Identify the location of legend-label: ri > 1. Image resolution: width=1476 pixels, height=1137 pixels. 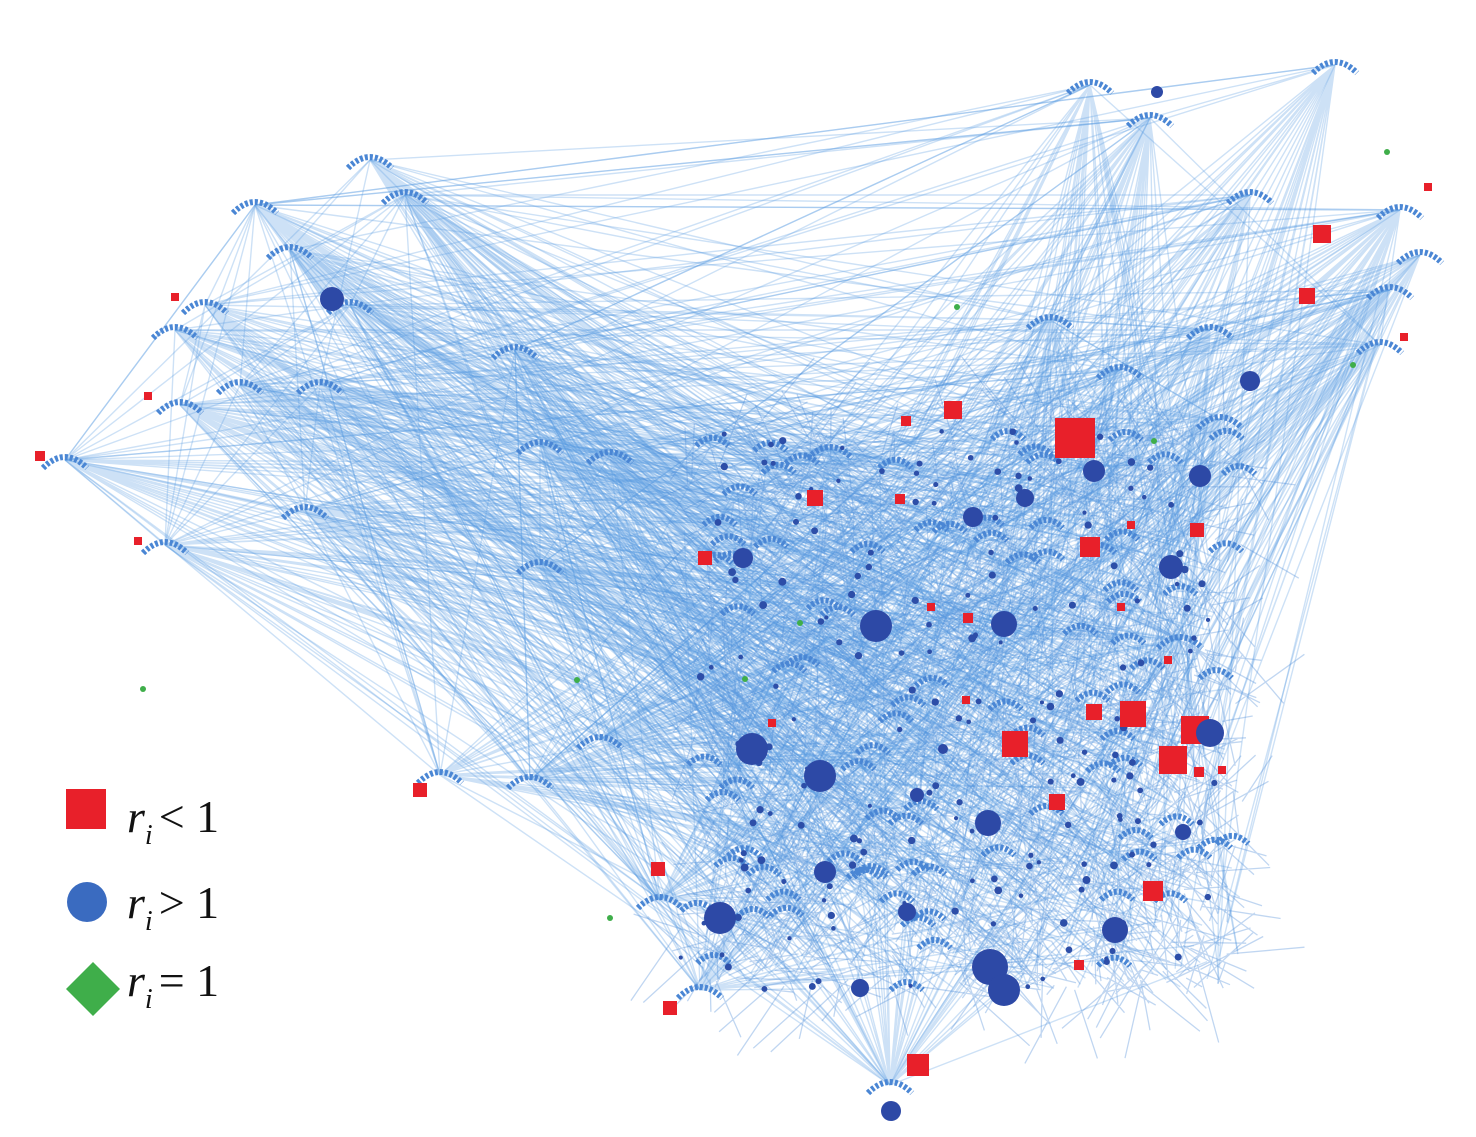
(173, 907).